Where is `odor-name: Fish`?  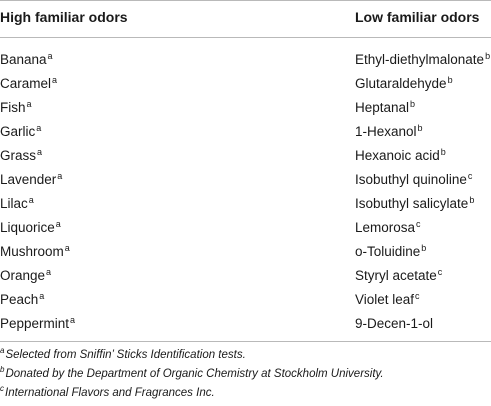 odor-name: Fish is located at coordinates (13, 107).